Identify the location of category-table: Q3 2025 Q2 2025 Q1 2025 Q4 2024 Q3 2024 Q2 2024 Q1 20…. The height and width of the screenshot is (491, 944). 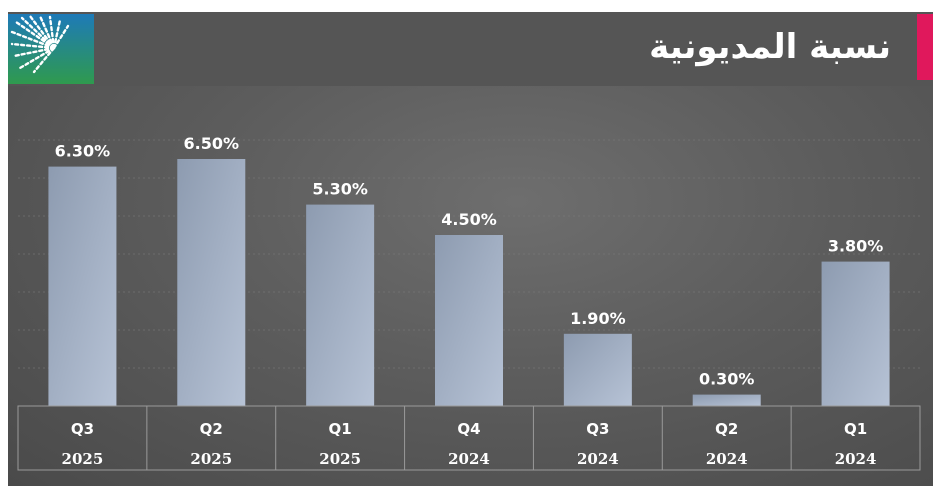
(469, 438).